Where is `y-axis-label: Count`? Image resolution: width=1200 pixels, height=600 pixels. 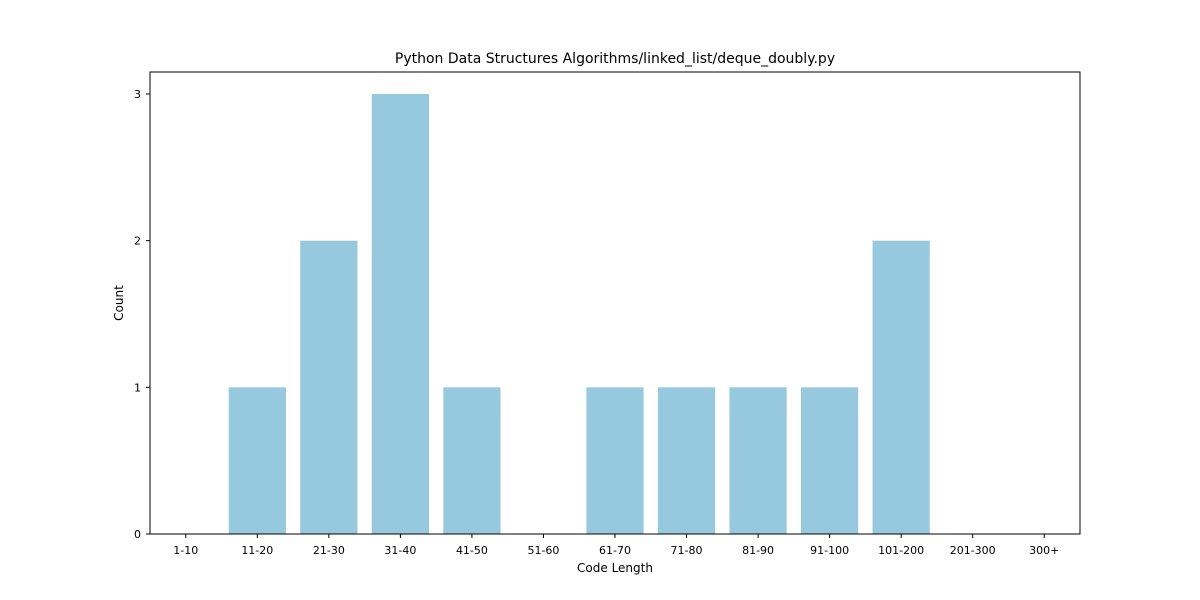 y-axis-label: Count is located at coordinates (119, 303).